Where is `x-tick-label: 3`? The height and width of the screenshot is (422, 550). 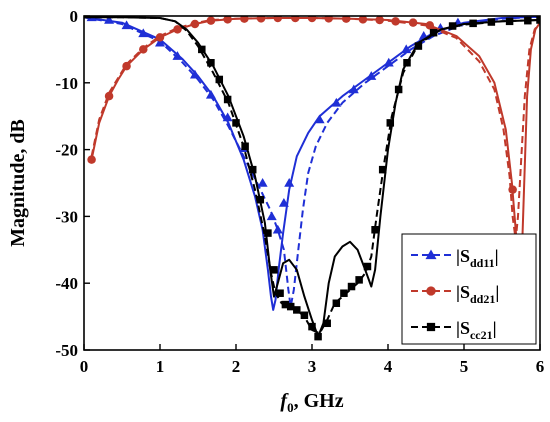 x-tick-label: 3 is located at coordinates (312, 366).